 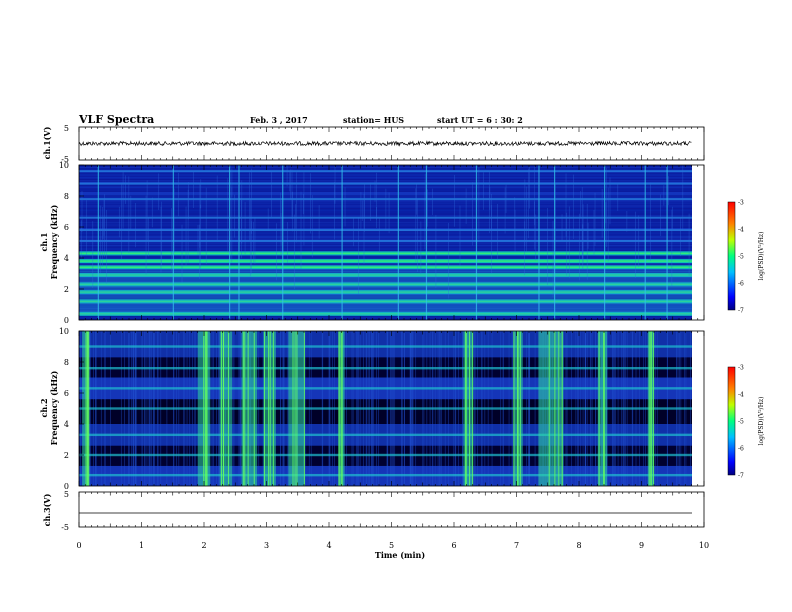 What do you see at coordinates (641, 545) in the screenshot?
I see `x-tick-label: 9` at bounding box center [641, 545].